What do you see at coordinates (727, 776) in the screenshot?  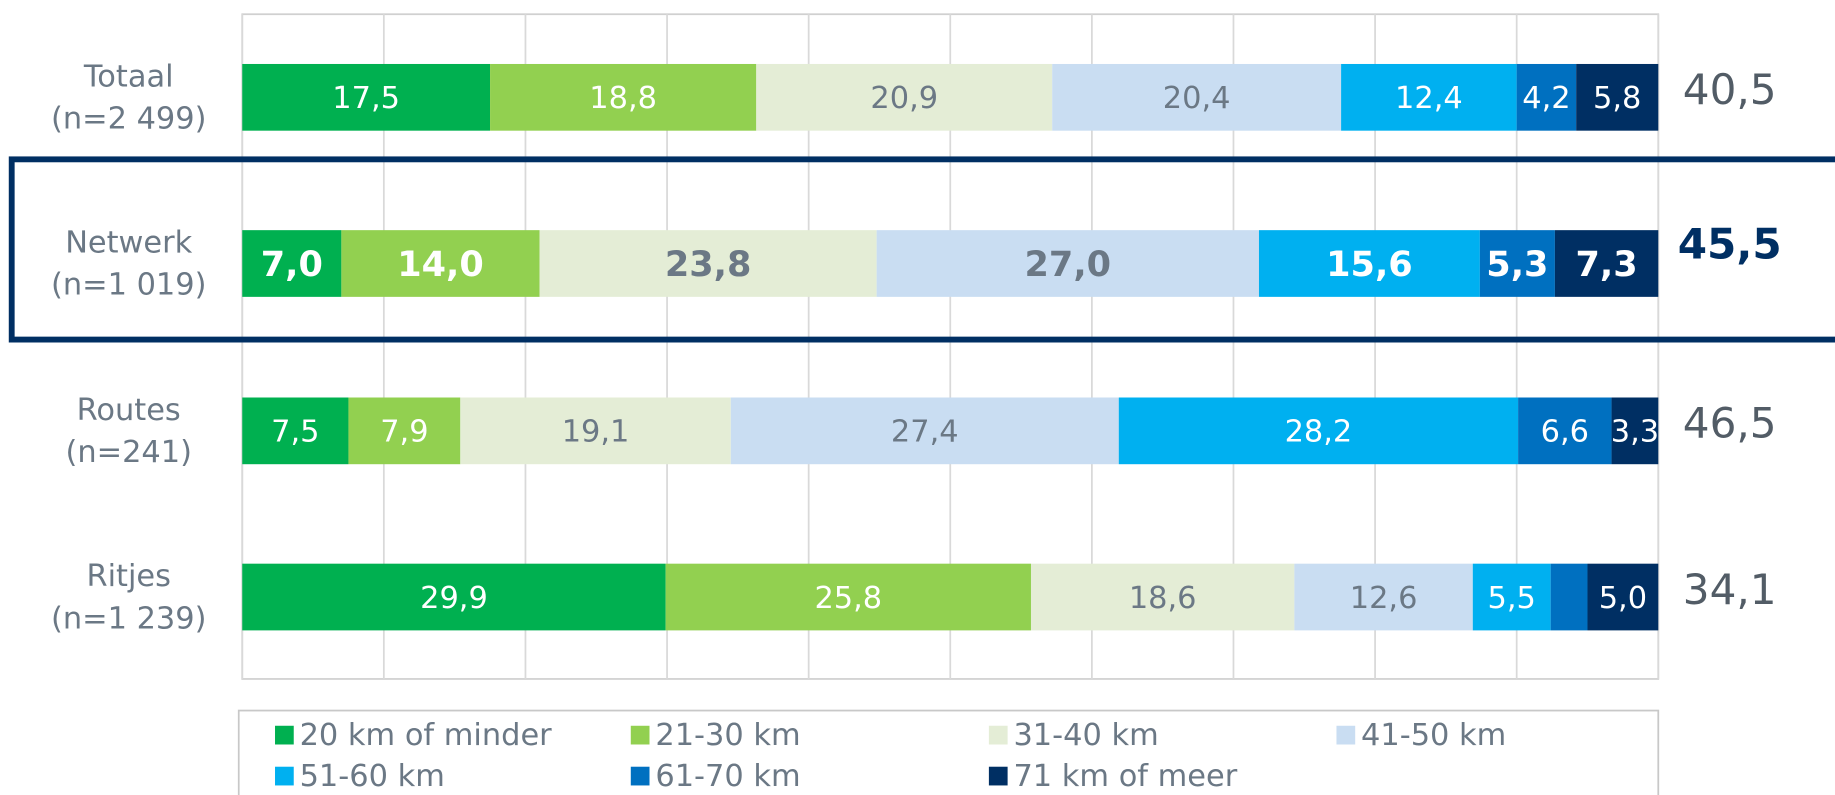 I see `legend-label: 61-70 km` at bounding box center [727, 776].